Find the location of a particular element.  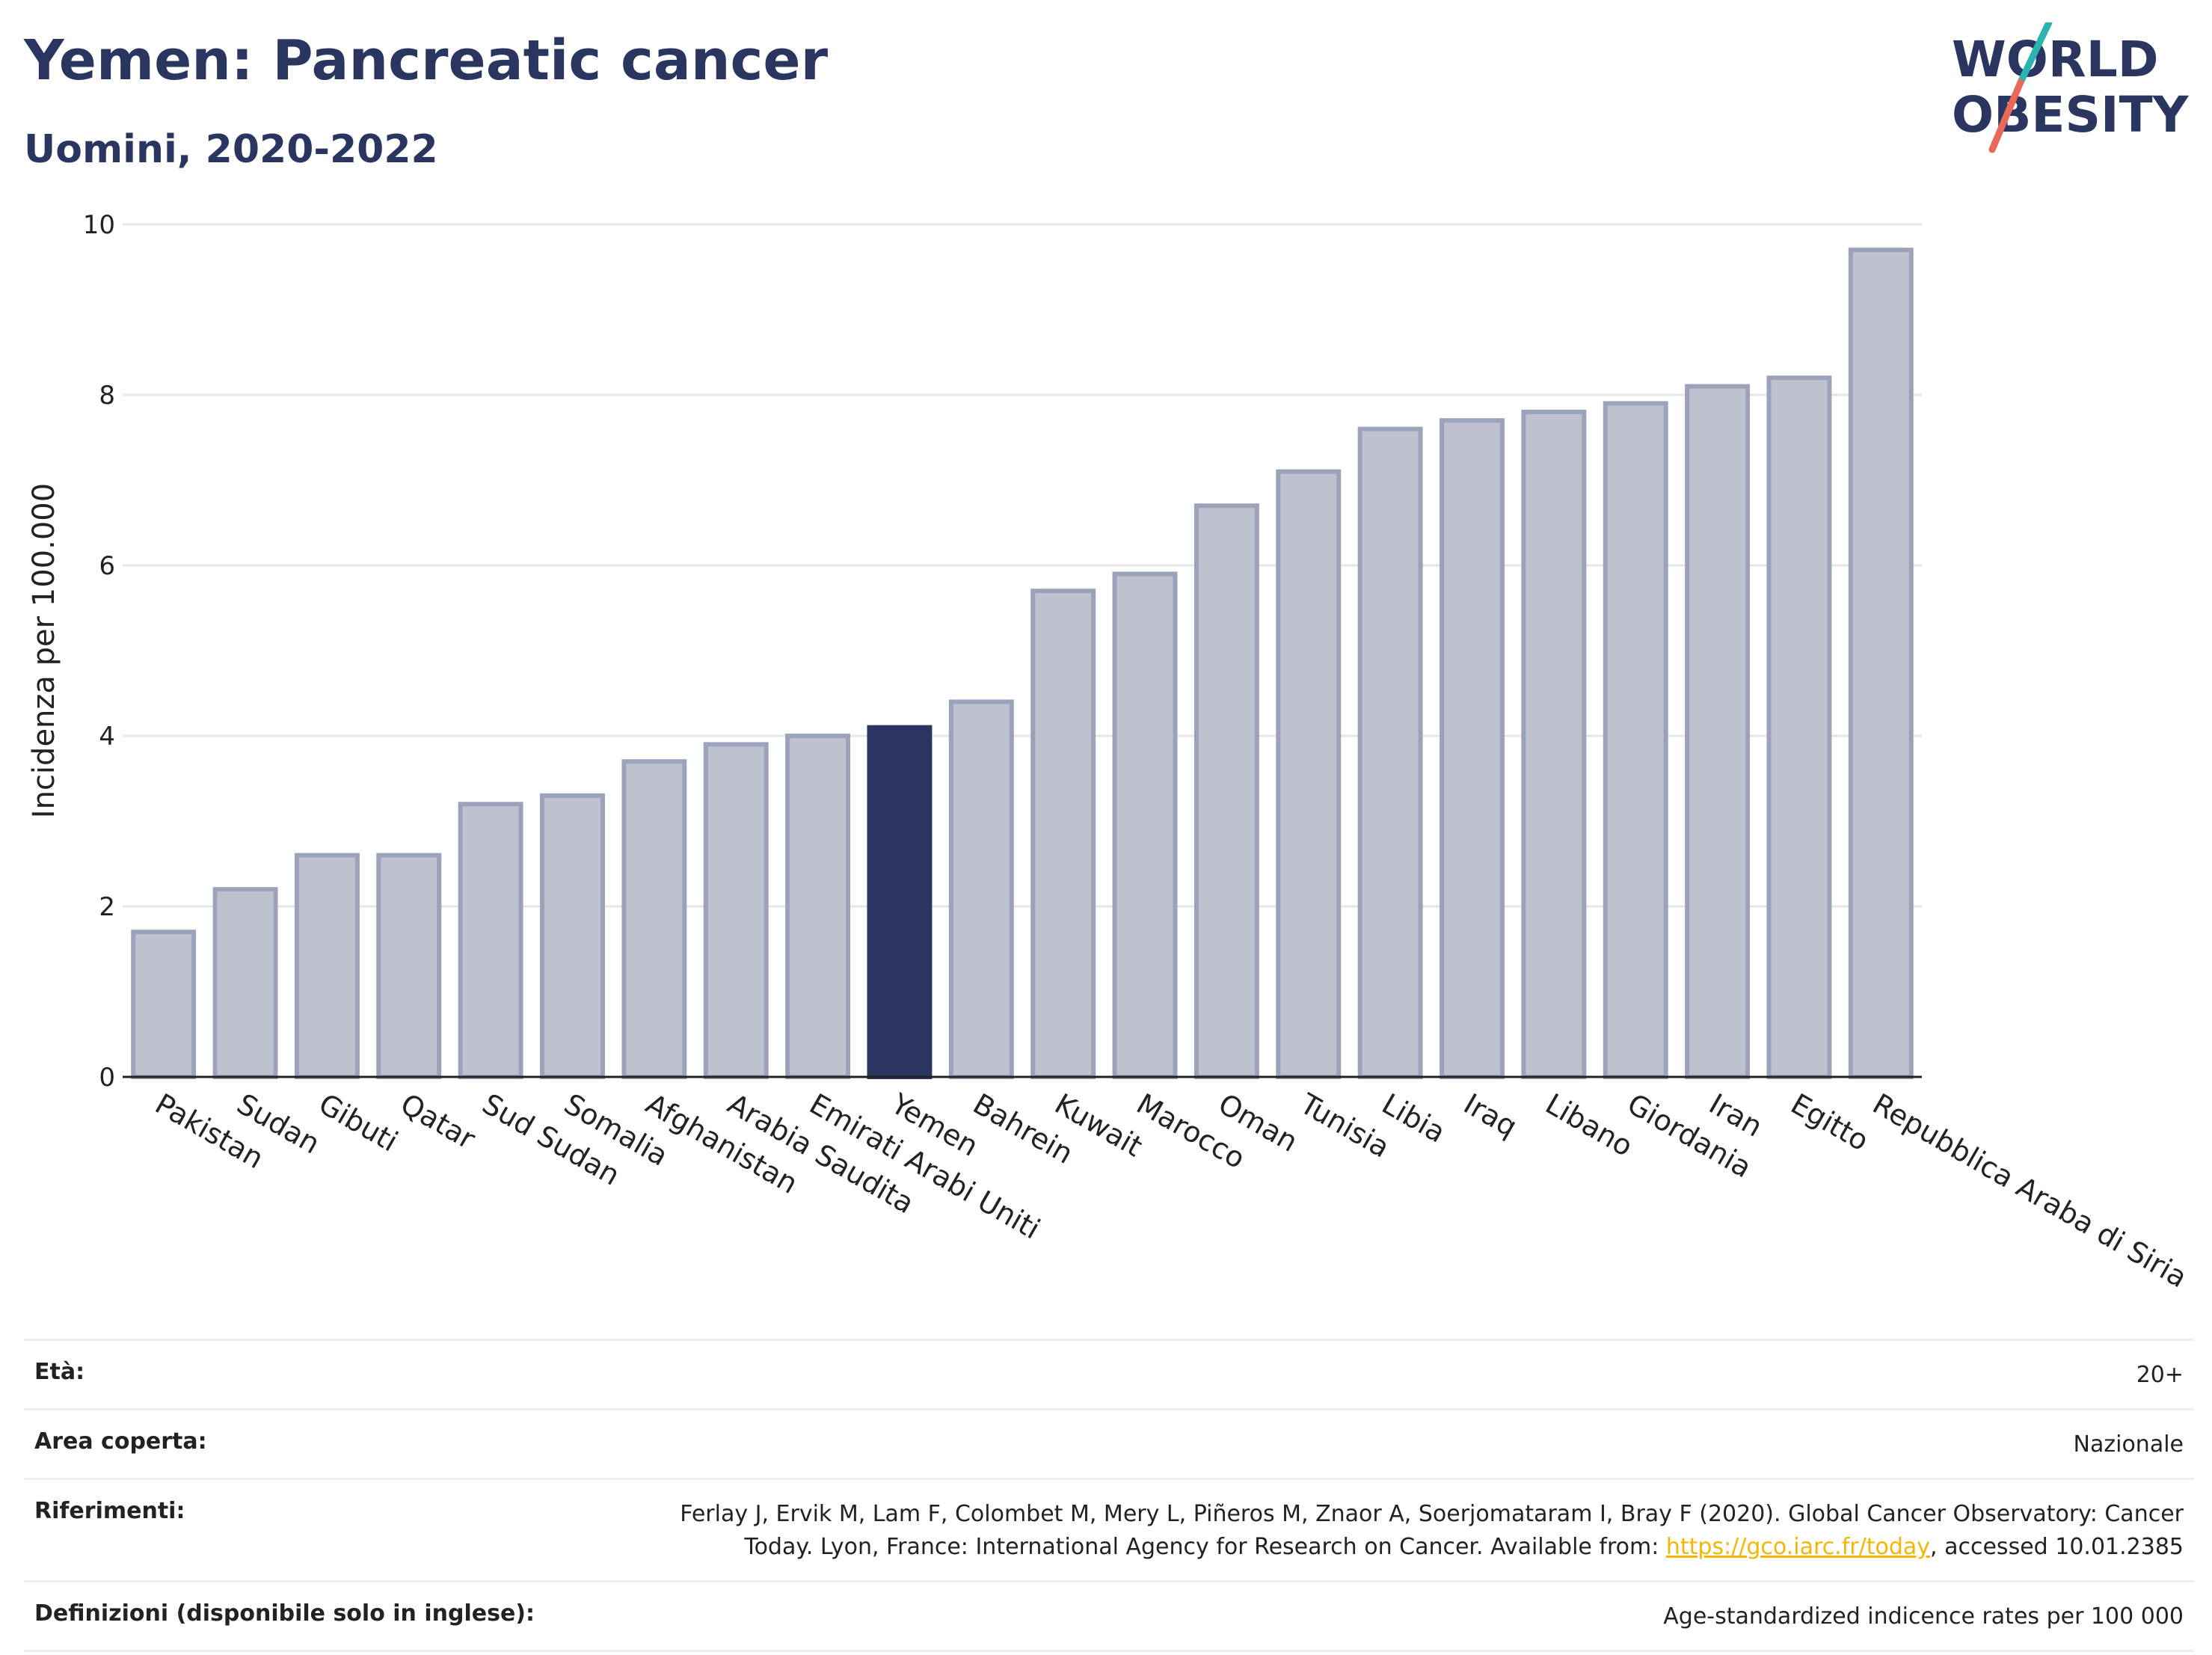

references-accessed: , accessed 10.01.2385 is located at coordinates (2057, 1547).